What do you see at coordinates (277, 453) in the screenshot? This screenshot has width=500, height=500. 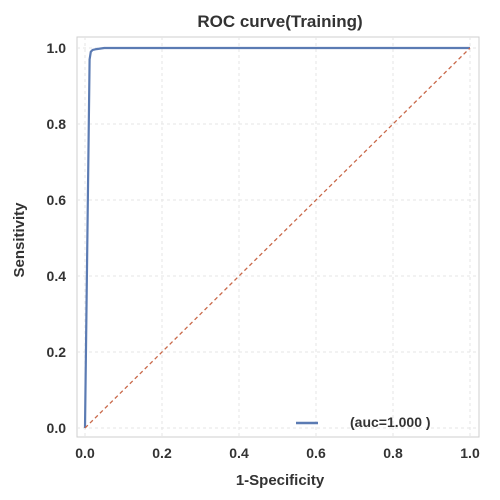 I see `x-tick-labels: 0.0 0.2 0.4 0.6 0.8 1.0` at bounding box center [277, 453].